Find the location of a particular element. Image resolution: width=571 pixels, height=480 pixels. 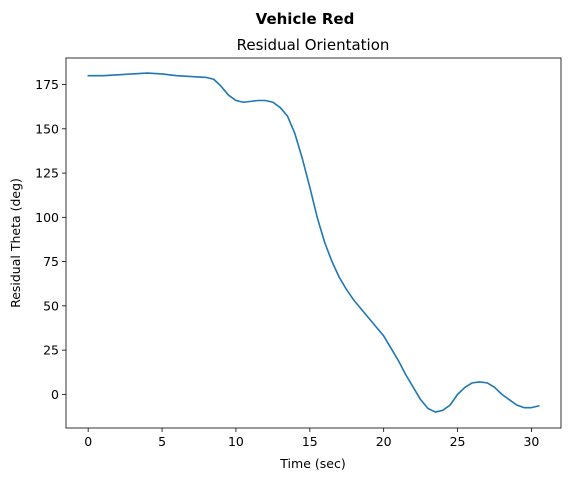

x-tick-label: 30 is located at coordinates (531, 441).